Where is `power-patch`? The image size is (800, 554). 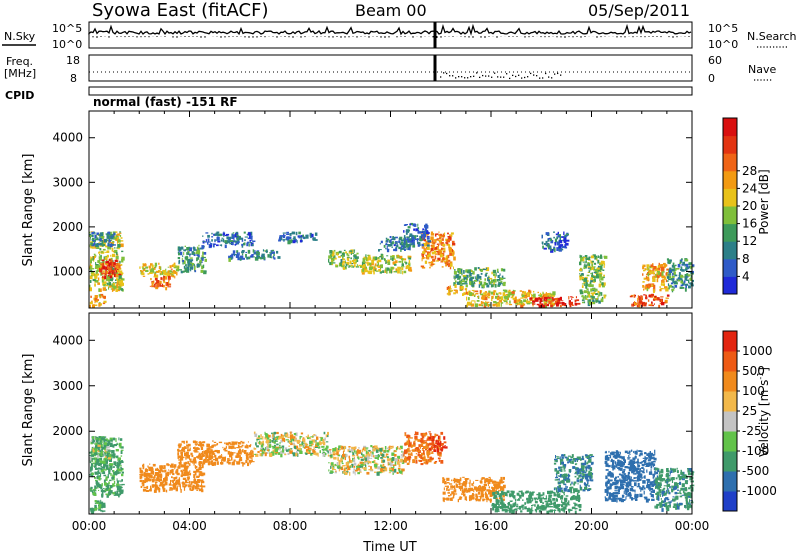
power-patch is located at coordinates (346, 259).